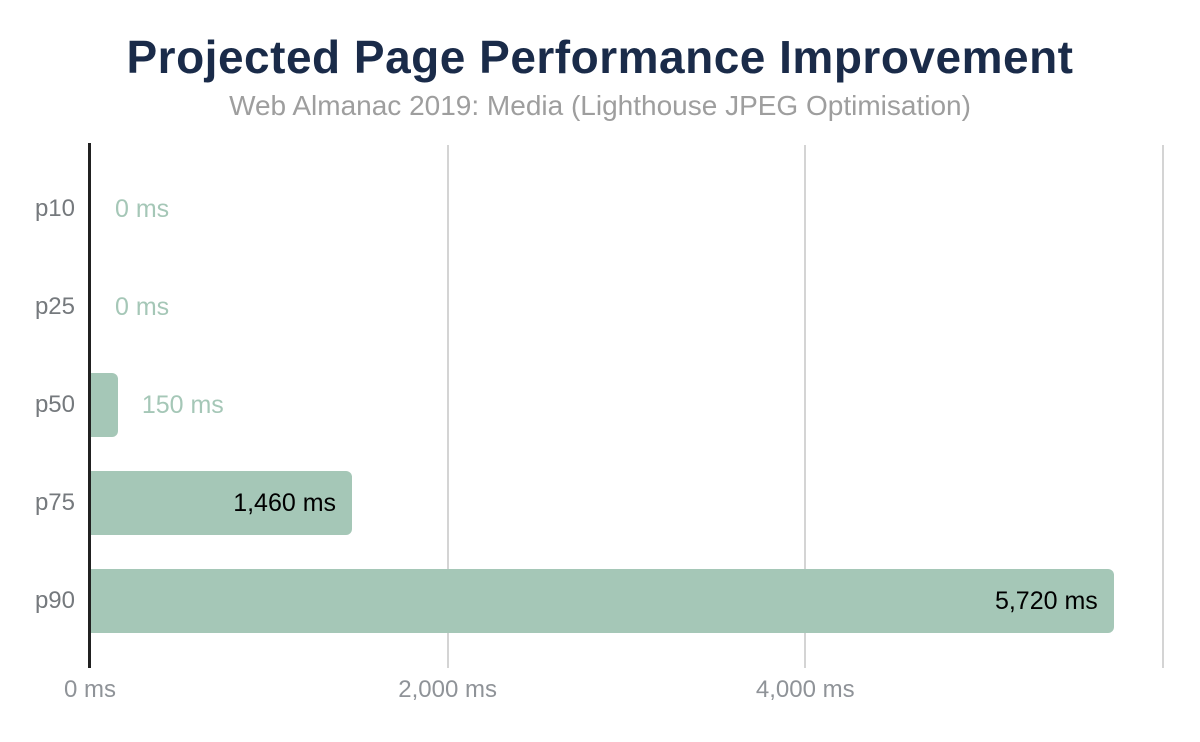  Describe the element at coordinates (182, 405) in the screenshot. I see `value-label-p50: 150 ms` at that location.